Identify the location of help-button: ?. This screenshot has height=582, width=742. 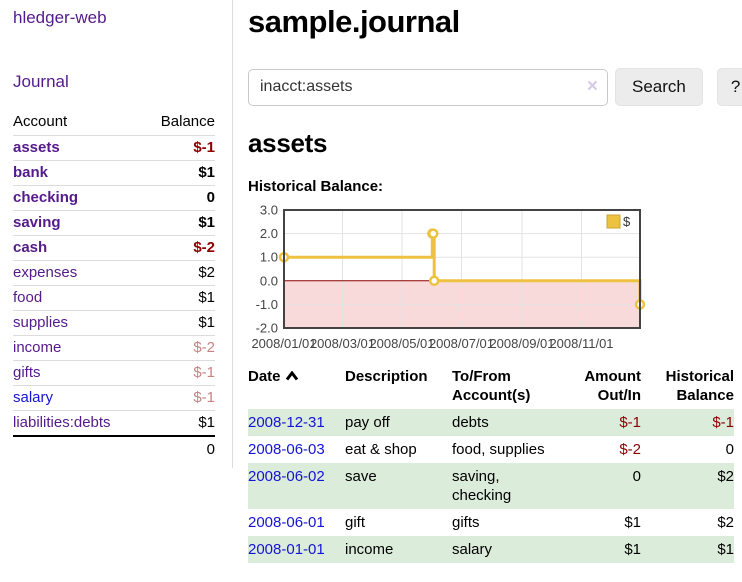
(729, 87).